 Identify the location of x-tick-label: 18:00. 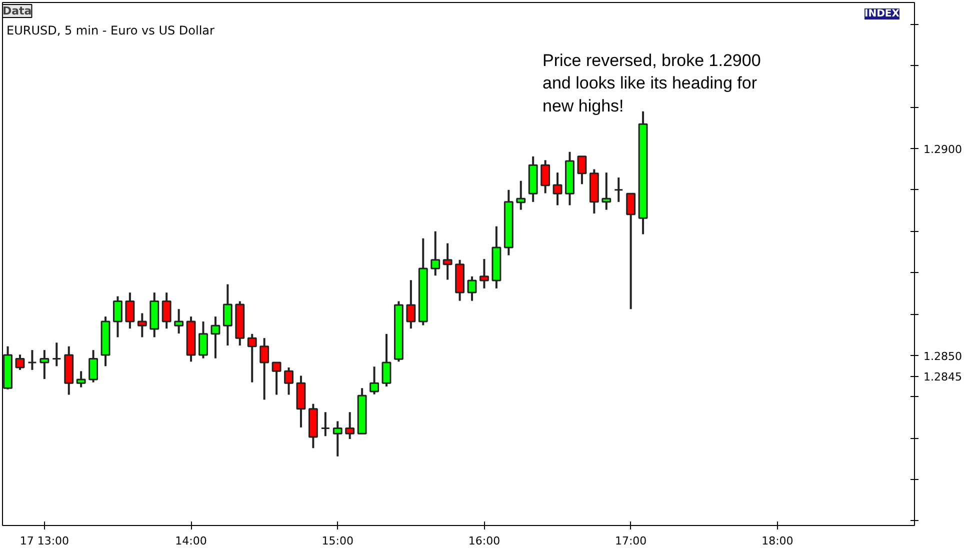
(778, 541).